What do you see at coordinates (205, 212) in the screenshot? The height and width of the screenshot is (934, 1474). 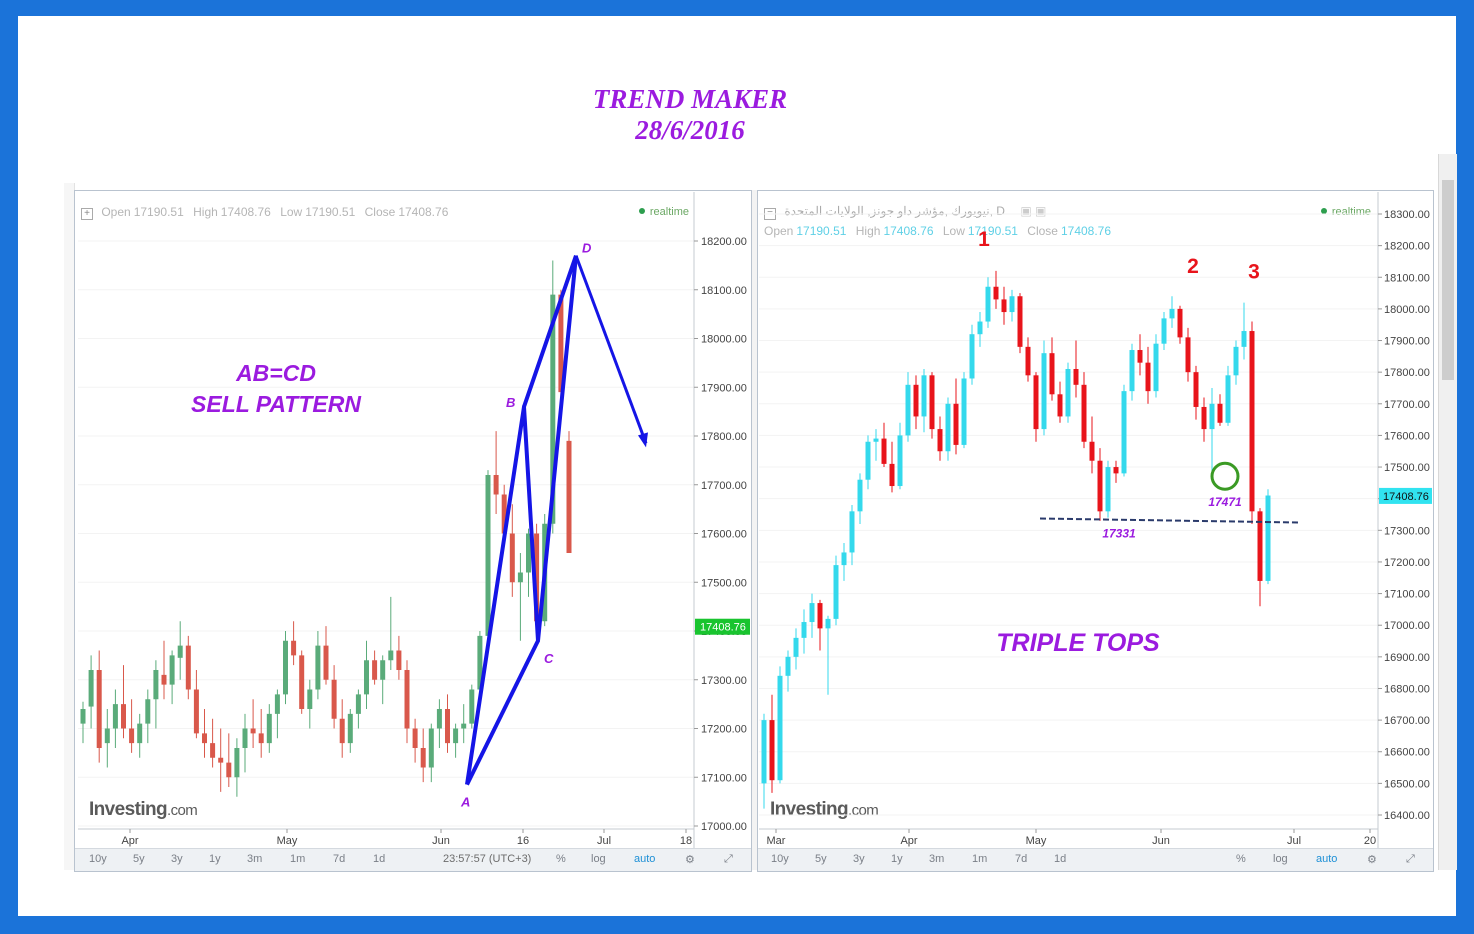 I see `high-label: High` at bounding box center [205, 212].